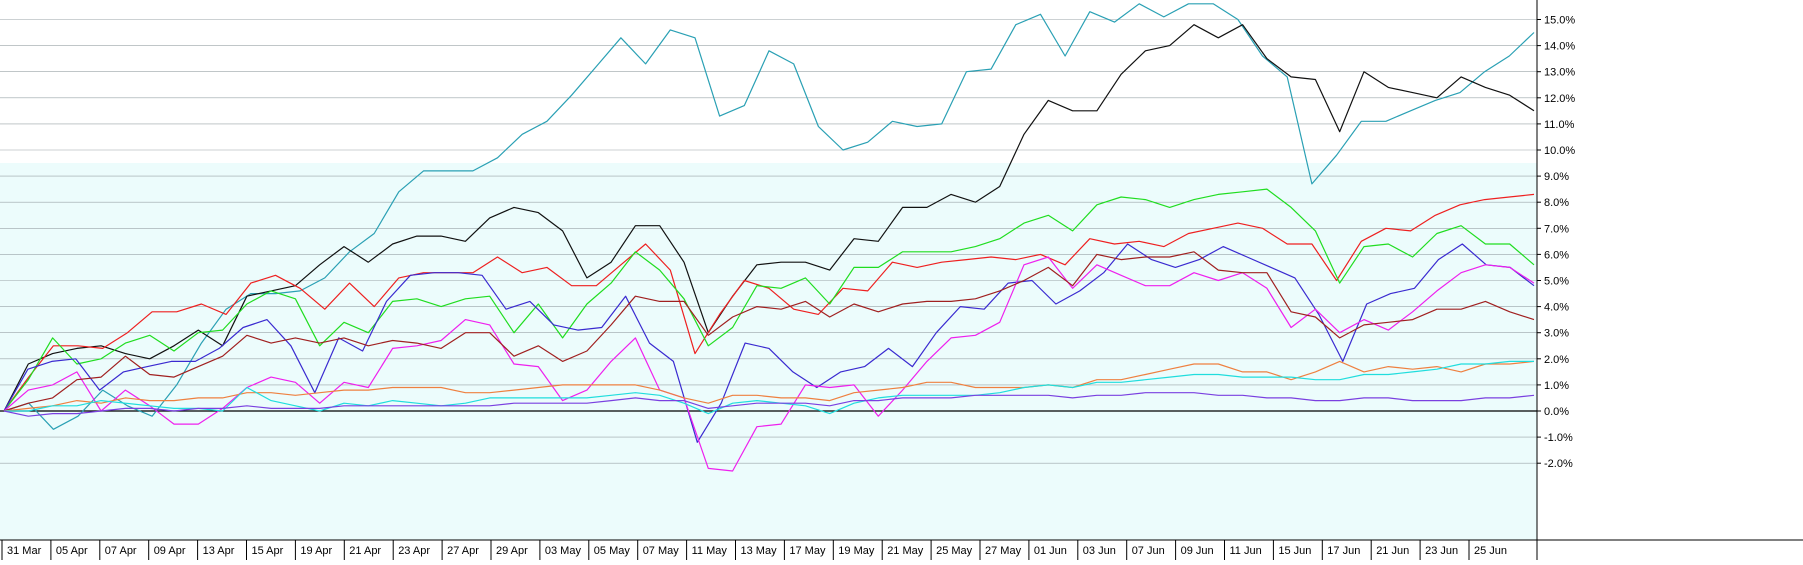 This screenshot has height=565, width=1803. What do you see at coordinates (1558, 438) in the screenshot?
I see `y-tick-label-1: -1.0%` at bounding box center [1558, 438].